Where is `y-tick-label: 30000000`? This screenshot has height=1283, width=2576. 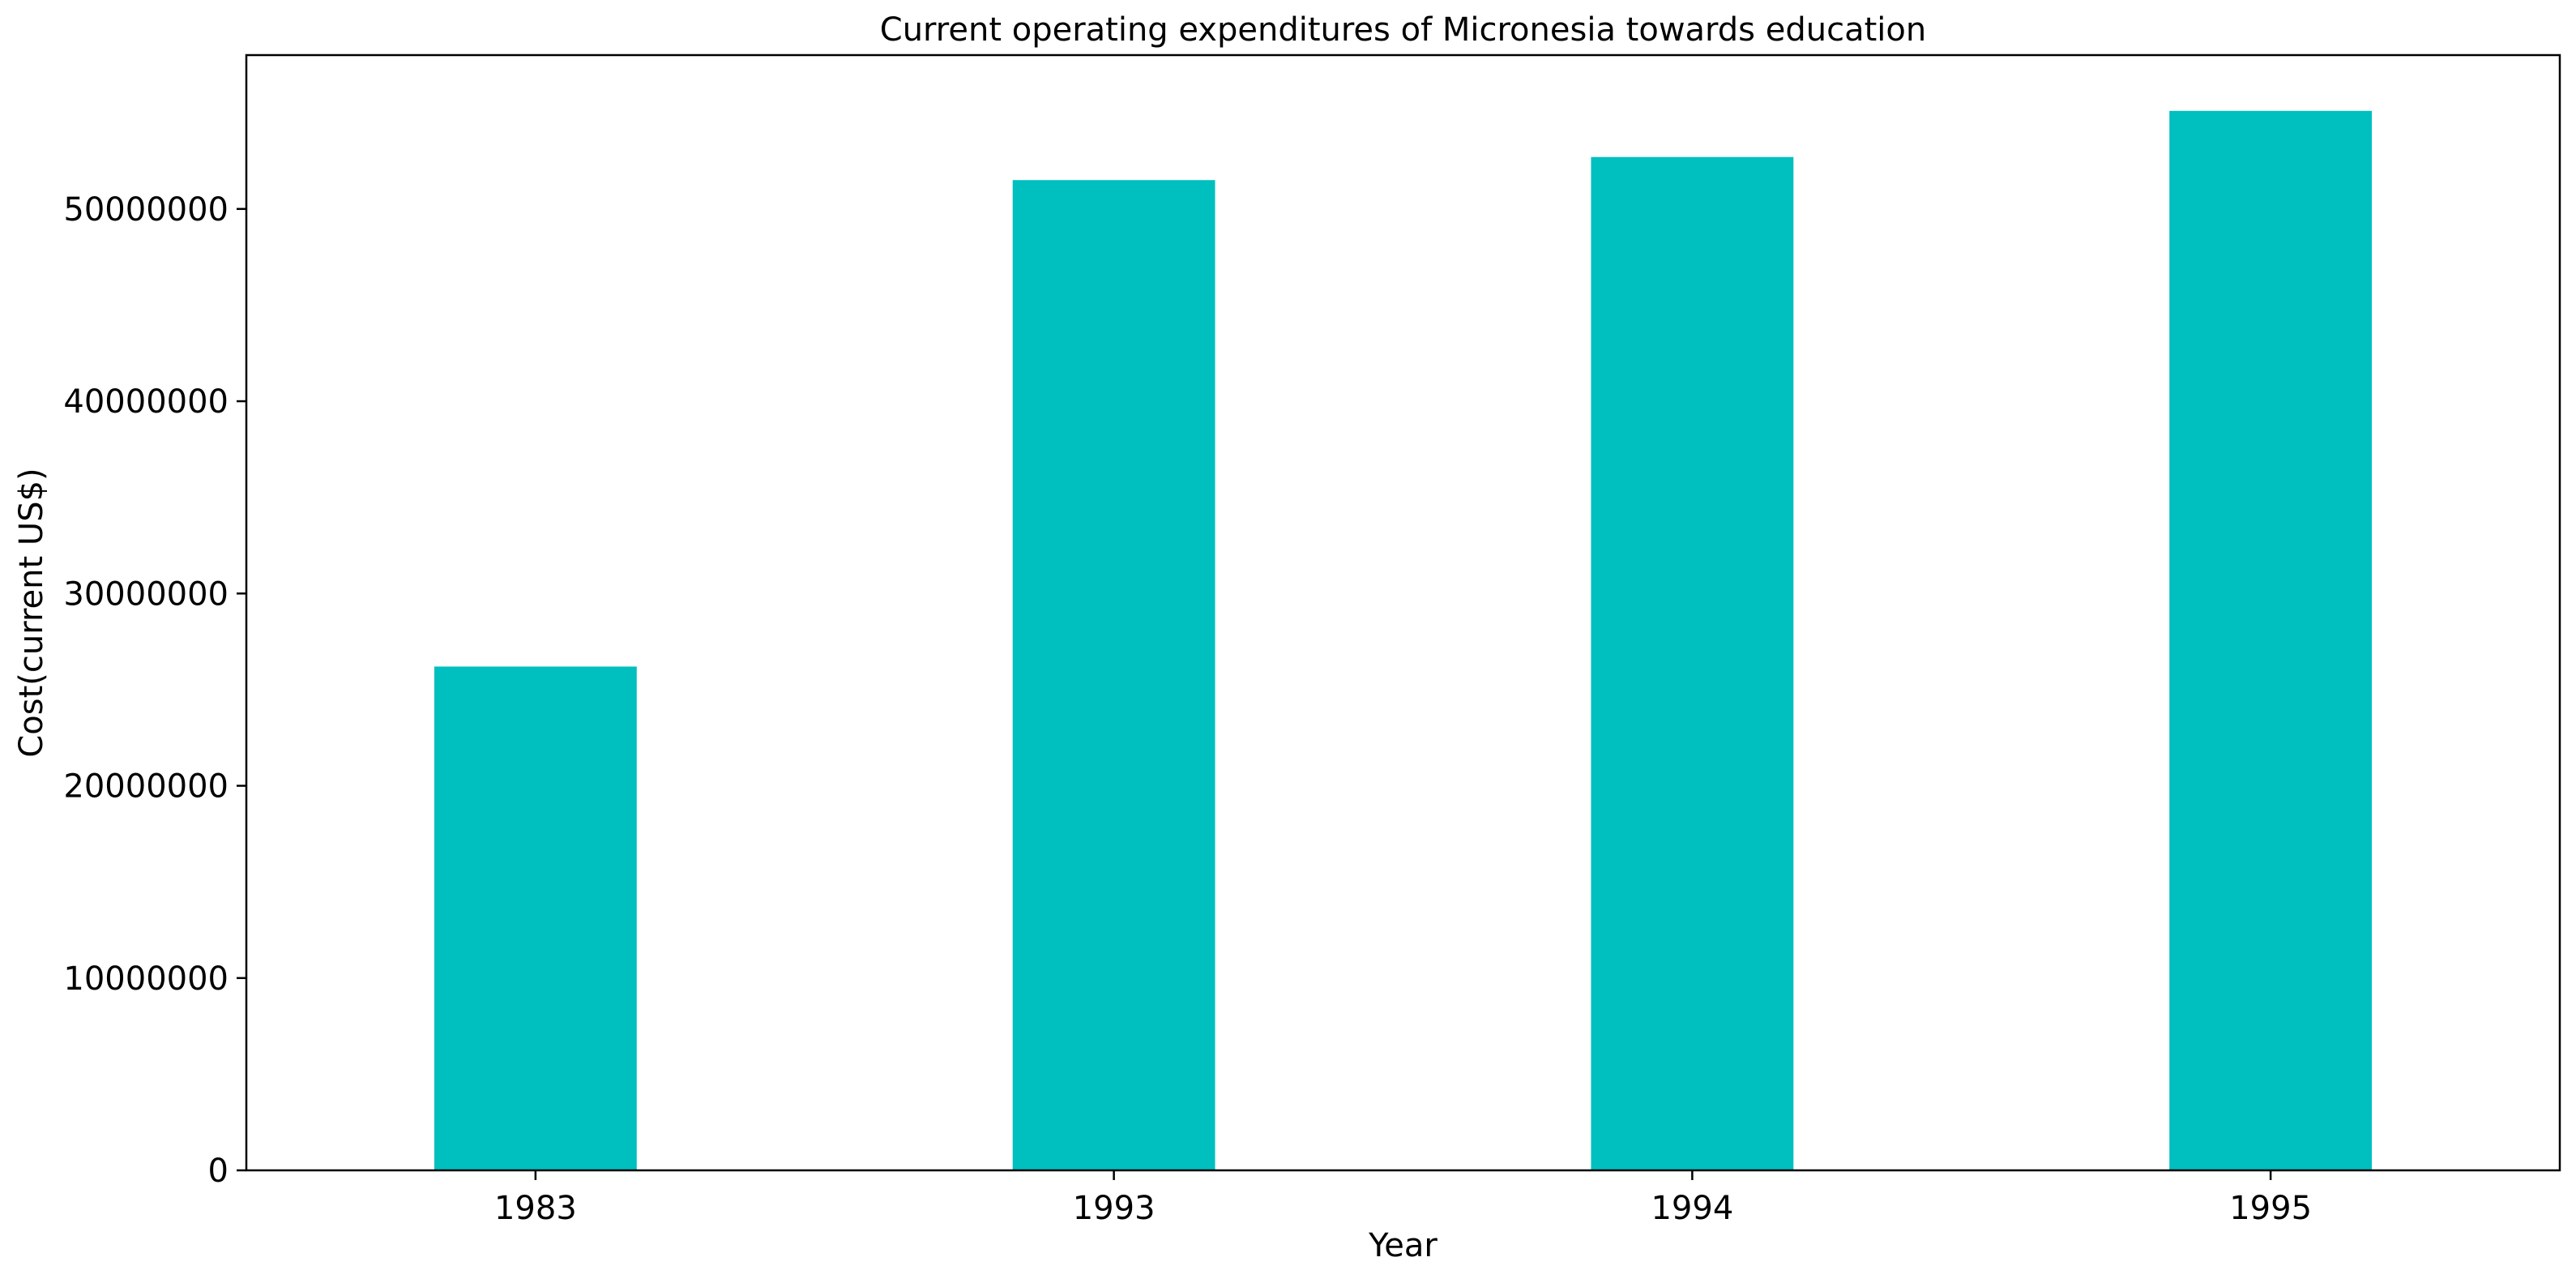
y-tick-label: 30000000 is located at coordinates (146, 594).